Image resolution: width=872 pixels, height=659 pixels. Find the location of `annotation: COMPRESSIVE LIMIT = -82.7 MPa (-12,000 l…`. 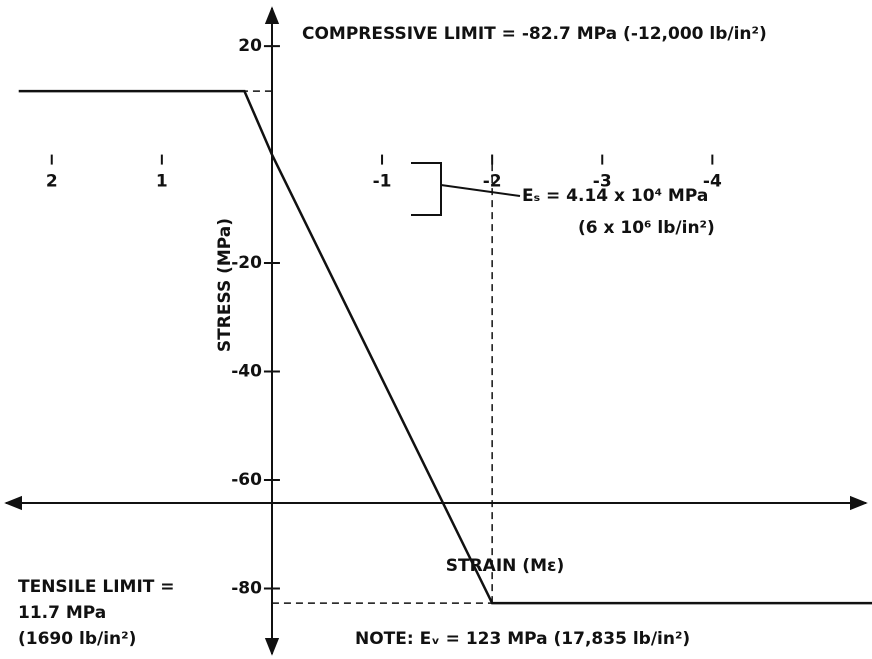

annotation: COMPRESSIVE LIMIT = -82.7 MPa (-12,000 l… is located at coordinates (534, 34).